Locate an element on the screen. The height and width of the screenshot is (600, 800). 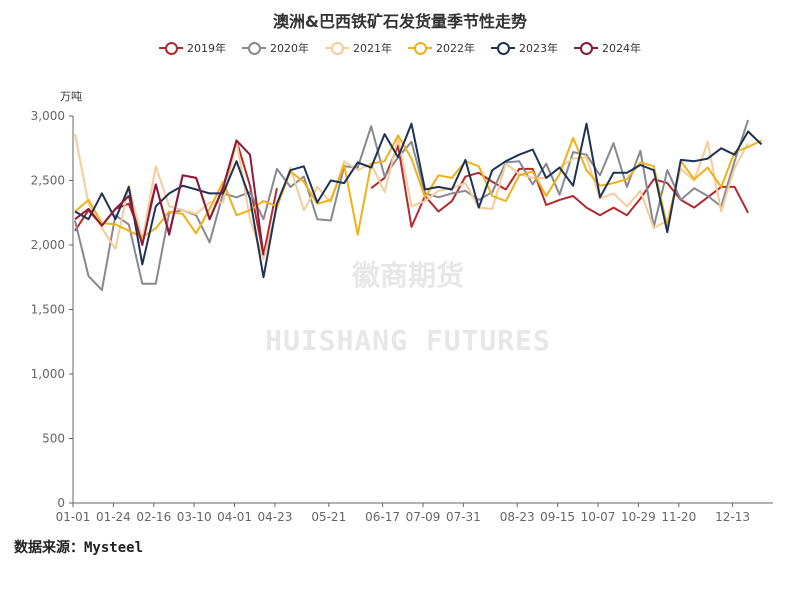
y-tick-label: 500 is located at coordinates (53, 439).